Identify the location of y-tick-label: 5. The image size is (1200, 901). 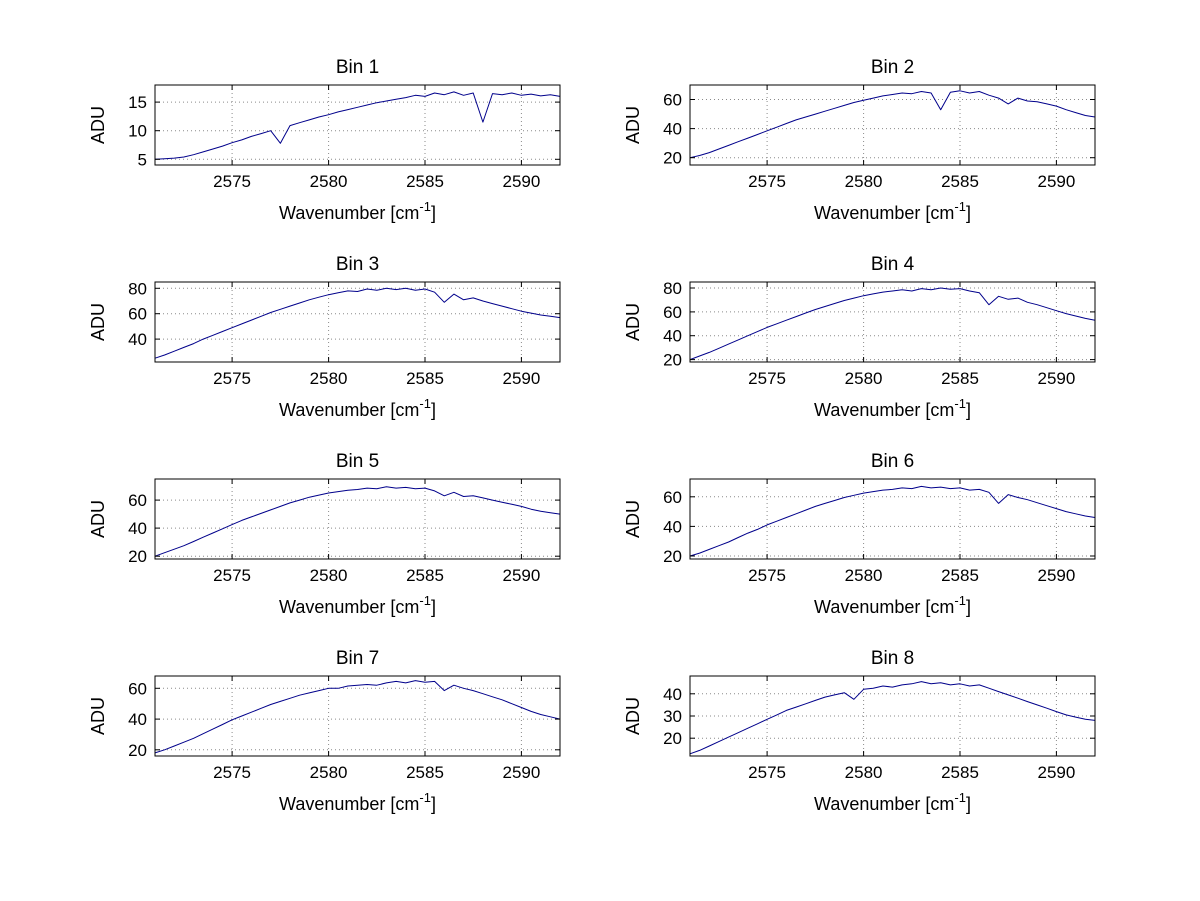
(142, 159).